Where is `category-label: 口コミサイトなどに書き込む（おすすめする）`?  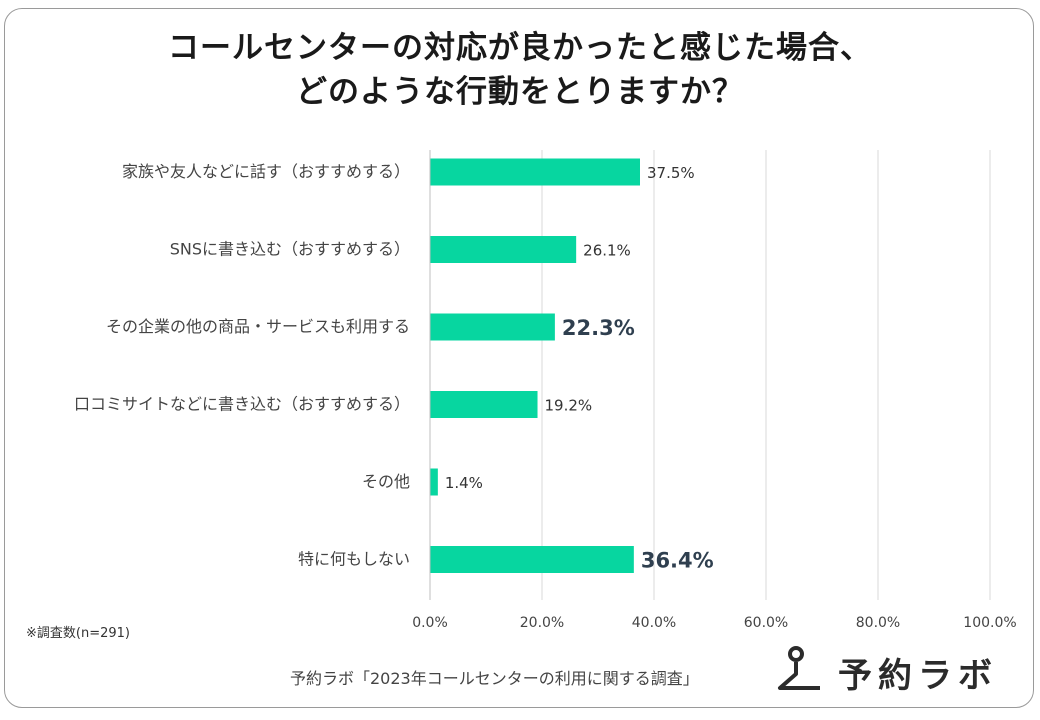 category-label: 口コミサイトなどに書き込む（おすすめする） is located at coordinates (242, 404).